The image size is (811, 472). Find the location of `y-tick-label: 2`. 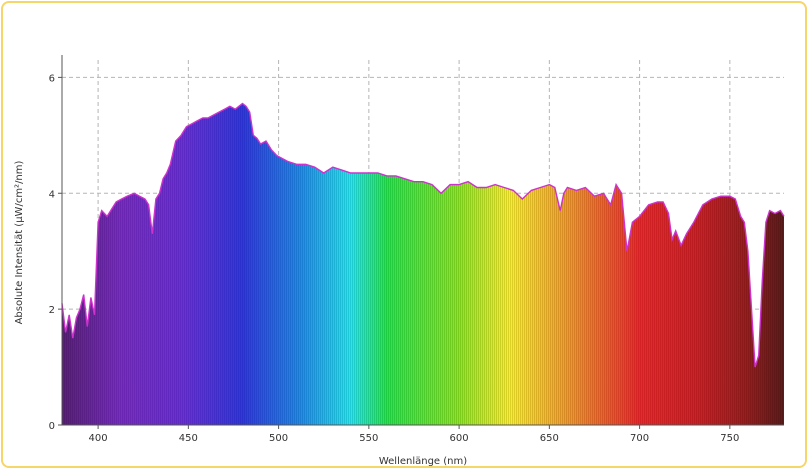

y-tick-label: 2 is located at coordinates (52, 310).